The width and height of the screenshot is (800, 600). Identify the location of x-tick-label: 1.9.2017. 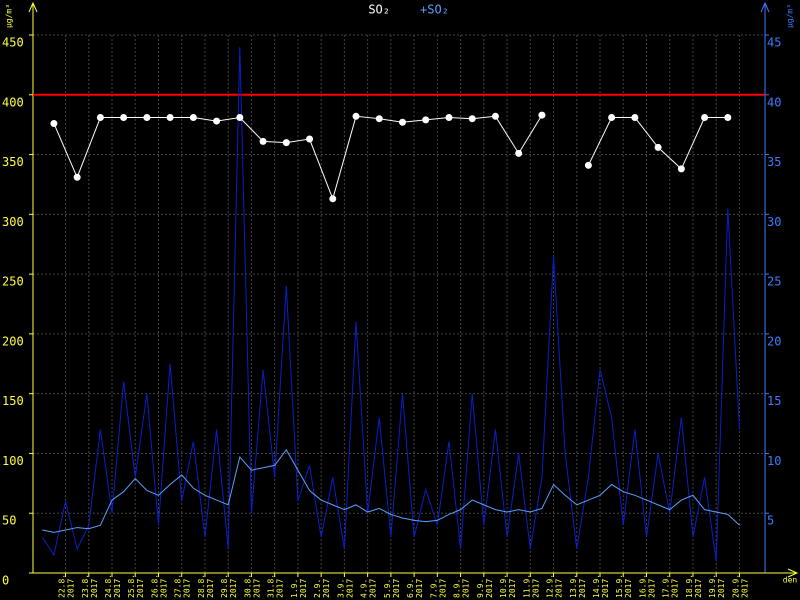
(298, 588).